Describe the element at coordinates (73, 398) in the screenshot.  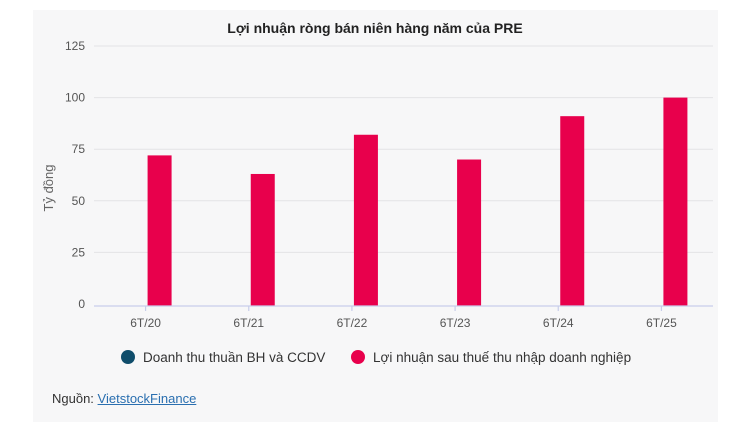
I see `source-label: Nguồn:` at that location.